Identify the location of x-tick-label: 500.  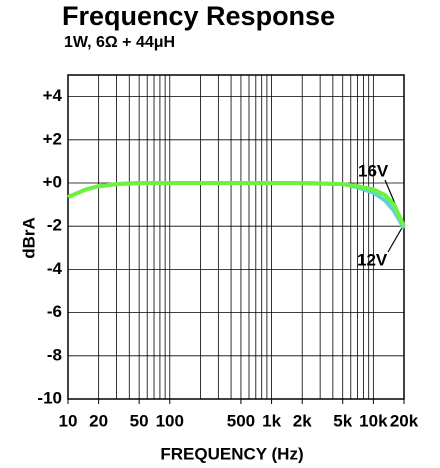
(241, 420).